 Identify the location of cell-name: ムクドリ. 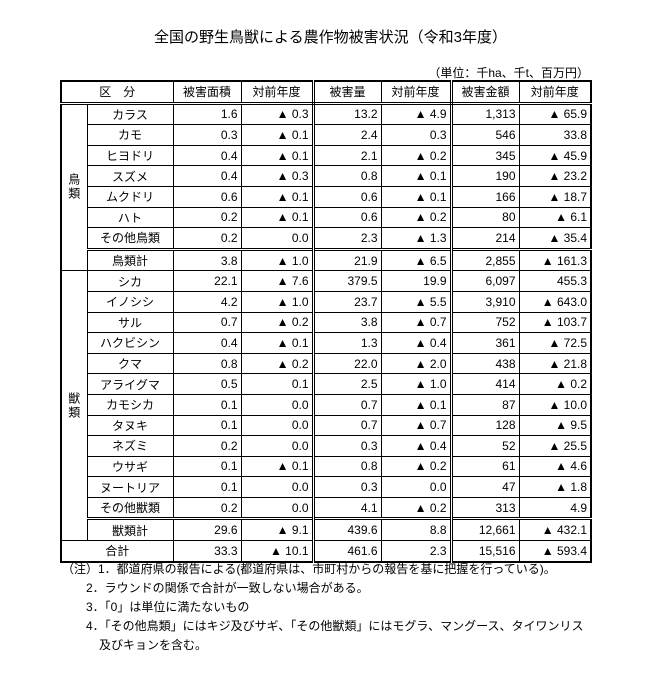
(130, 196).